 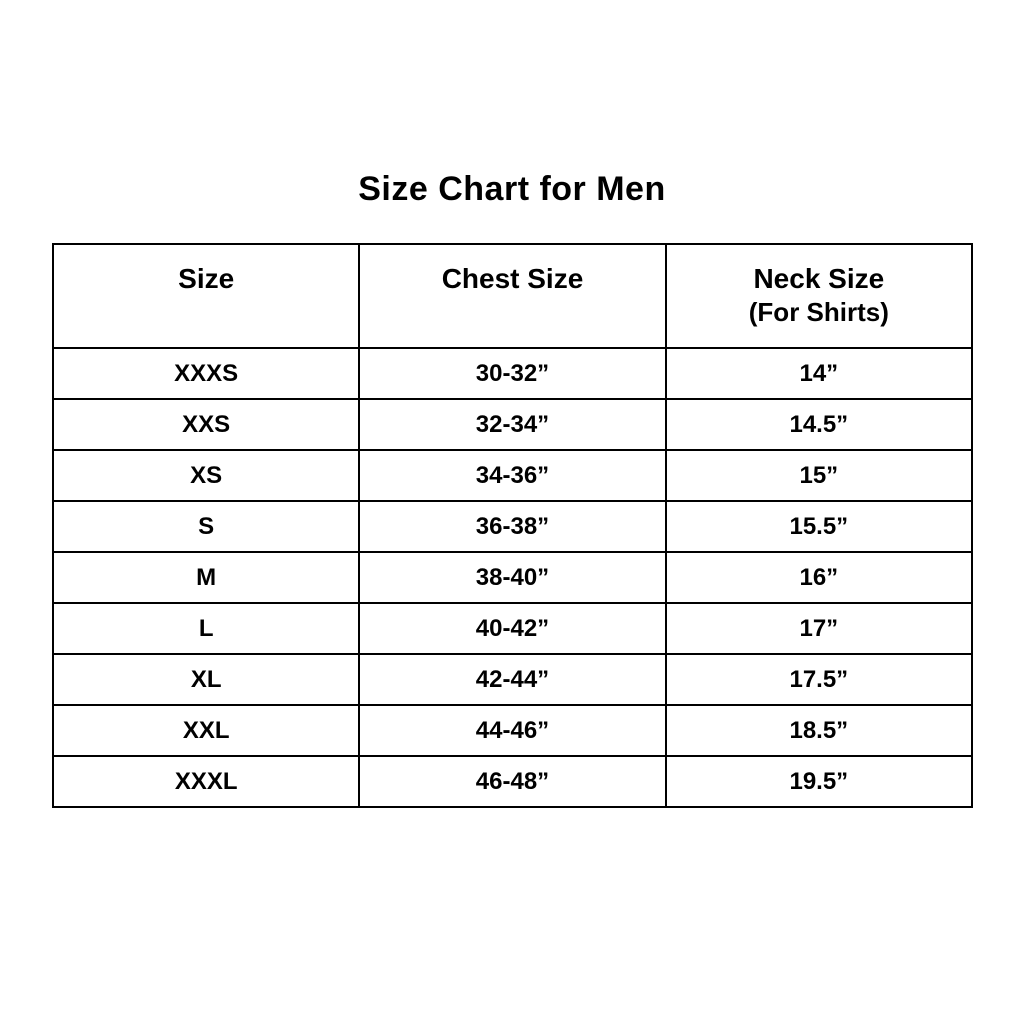 What do you see at coordinates (206, 628) in the screenshot?
I see `cell-size: L` at bounding box center [206, 628].